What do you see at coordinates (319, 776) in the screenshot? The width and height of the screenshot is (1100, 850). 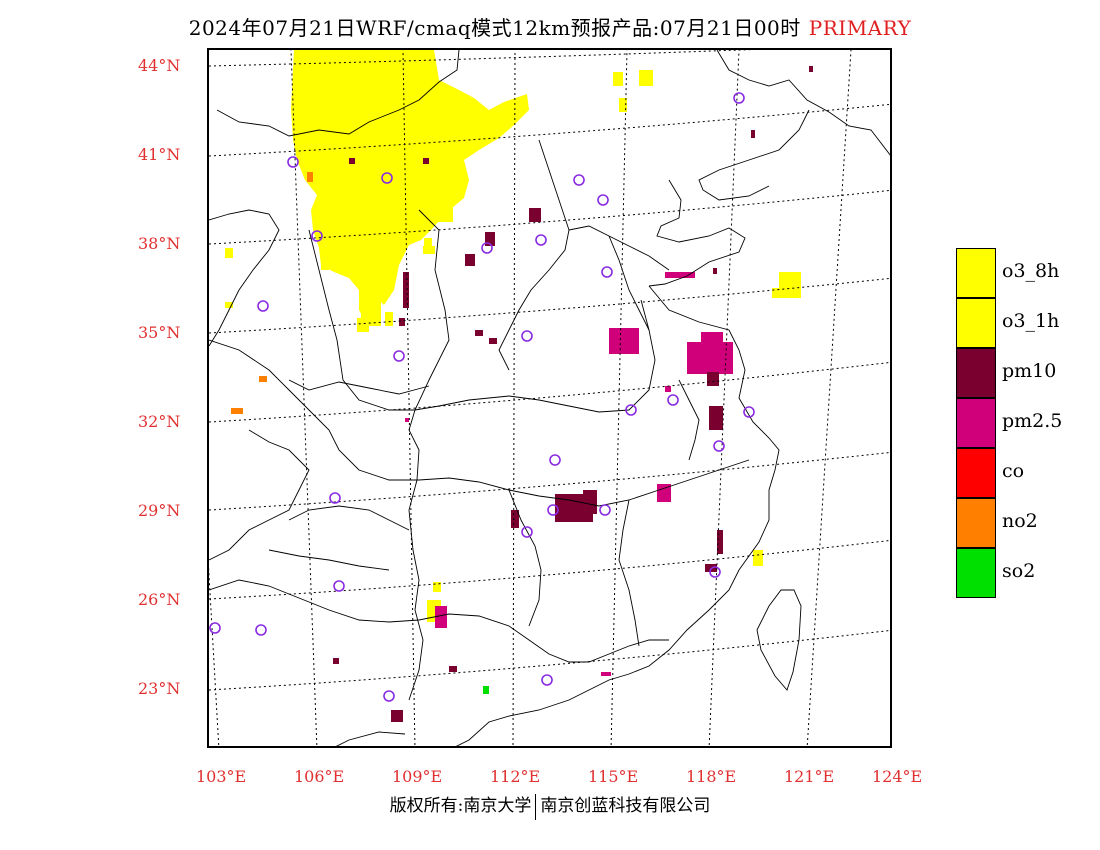 I see `lon-label: 106°E` at bounding box center [319, 776].